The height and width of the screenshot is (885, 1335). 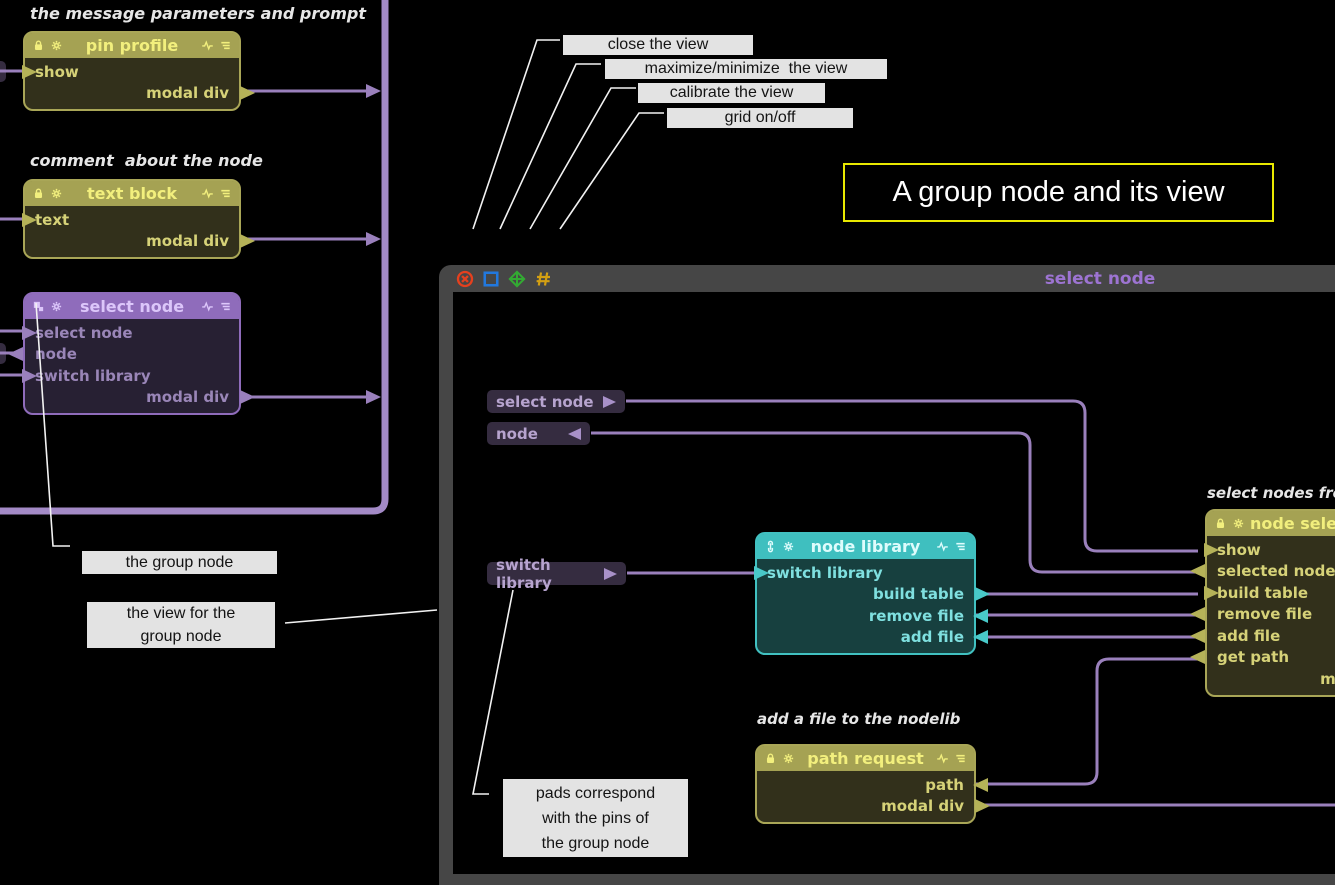 I want to click on callout-group-node: the group node, so click(x=179, y=562).